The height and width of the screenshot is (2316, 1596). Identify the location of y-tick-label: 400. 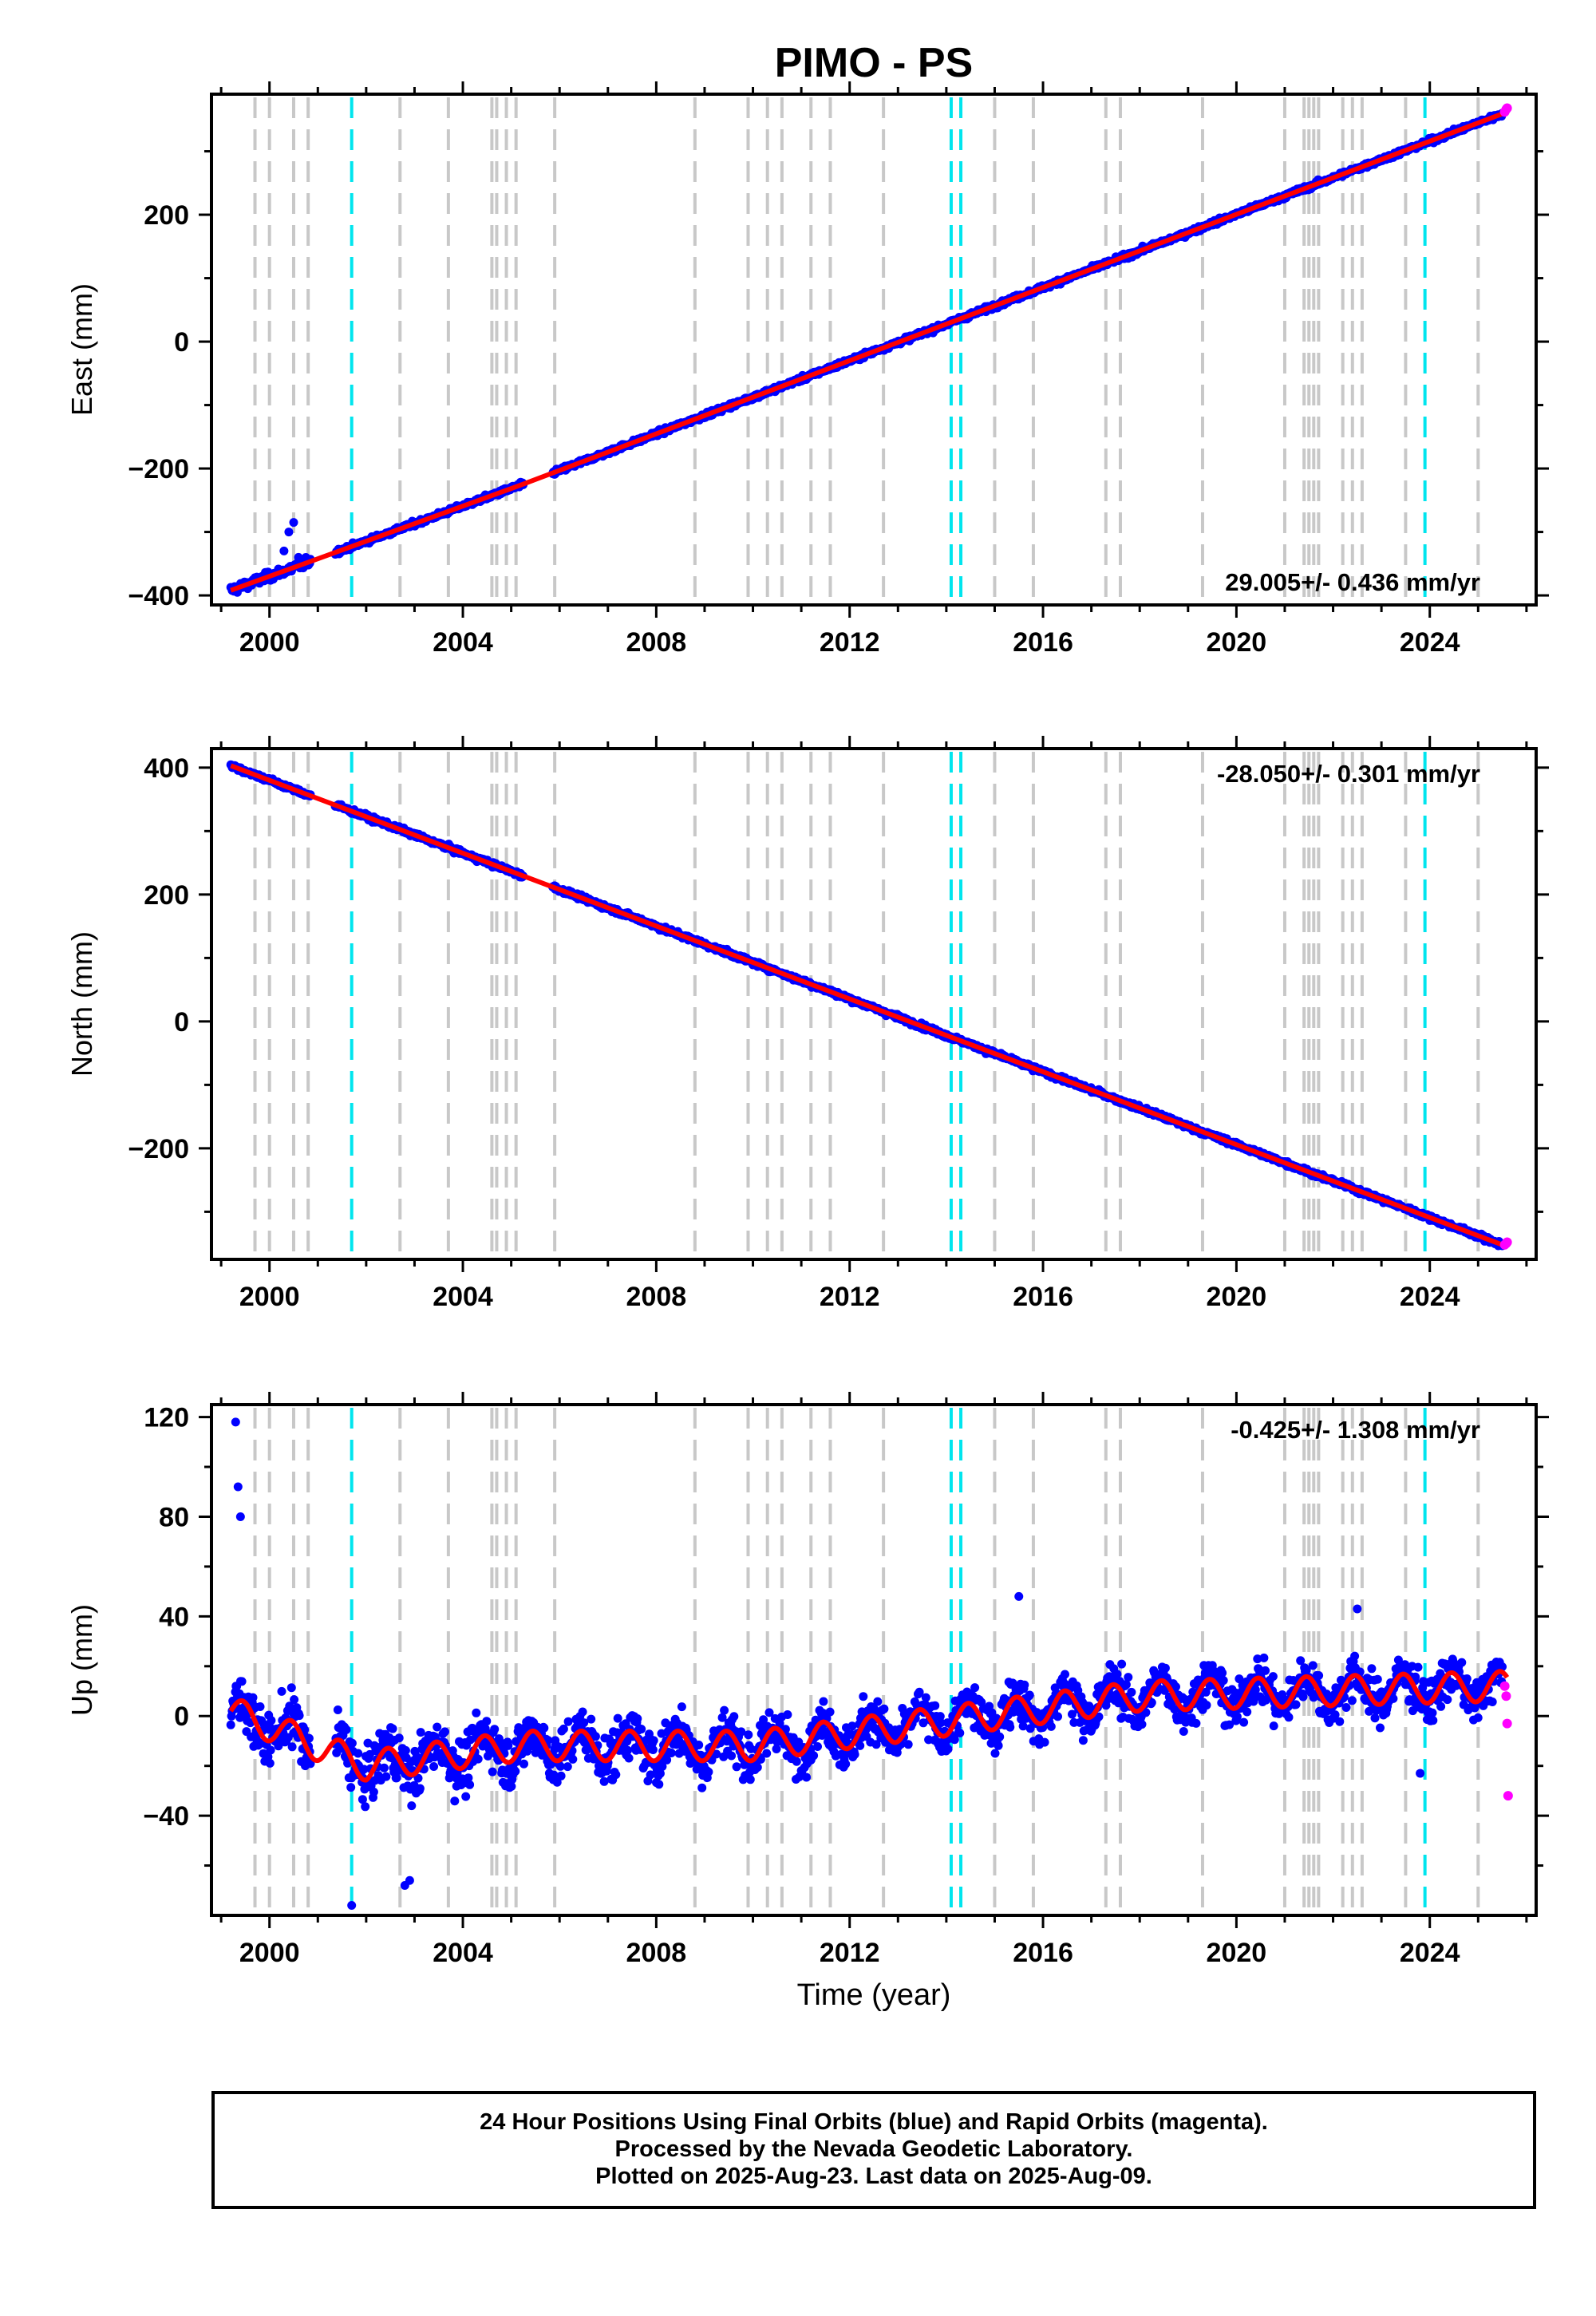
(166, 768).